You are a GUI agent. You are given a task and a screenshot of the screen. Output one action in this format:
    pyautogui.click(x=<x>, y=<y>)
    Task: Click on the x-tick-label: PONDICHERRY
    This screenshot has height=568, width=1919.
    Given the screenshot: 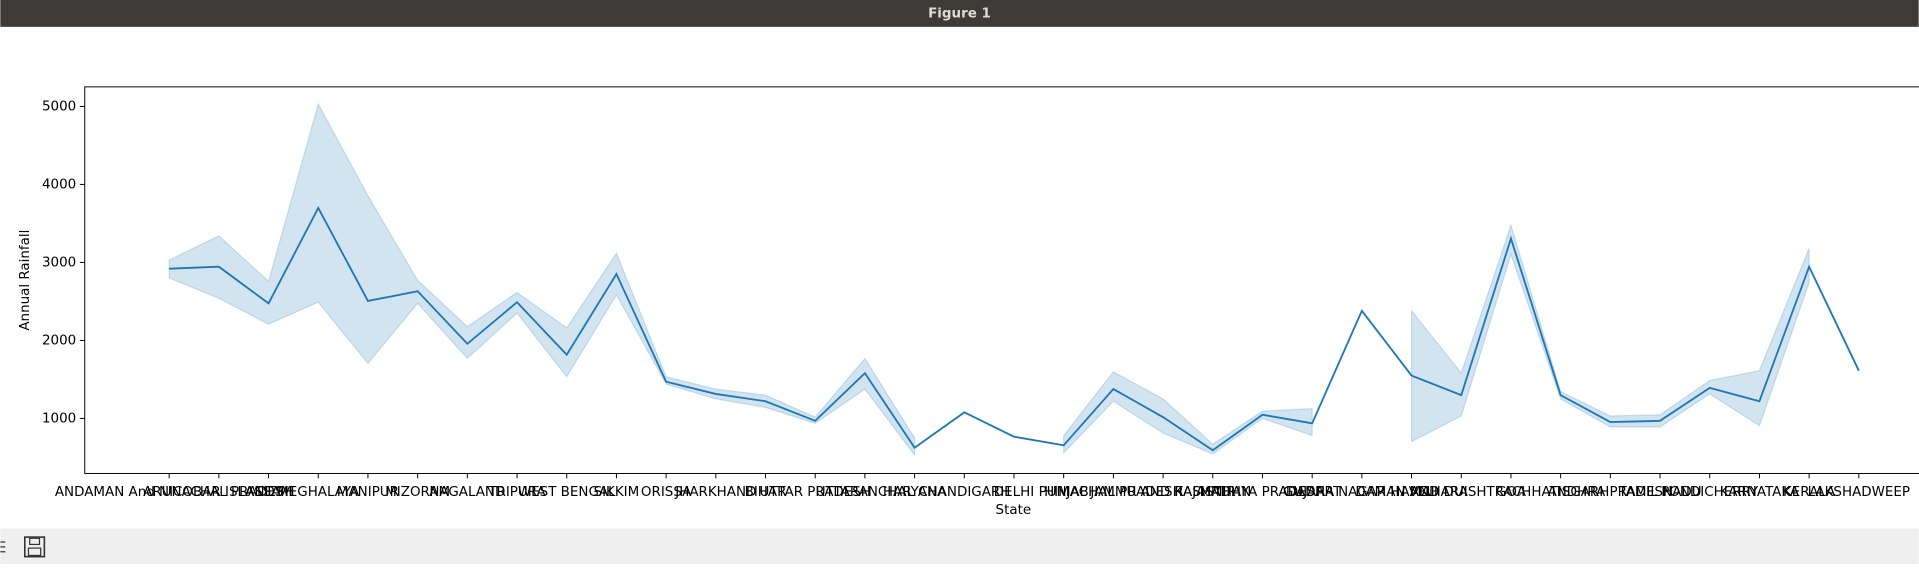 What is the action you would take?
    pyautogui.click(x=1710, y=492)
    